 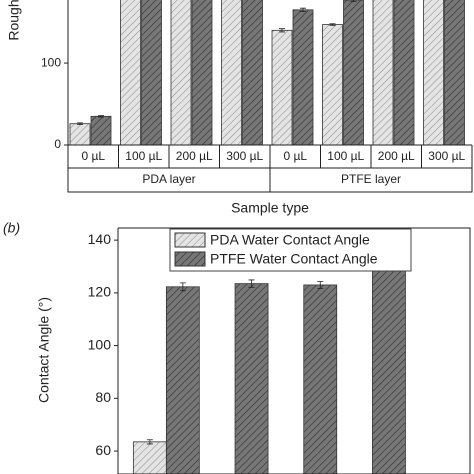 What do you see at coordinates (57, 144) in the screenshot?
I see `y-tick-label: 0` at bounding box center [57, 144].